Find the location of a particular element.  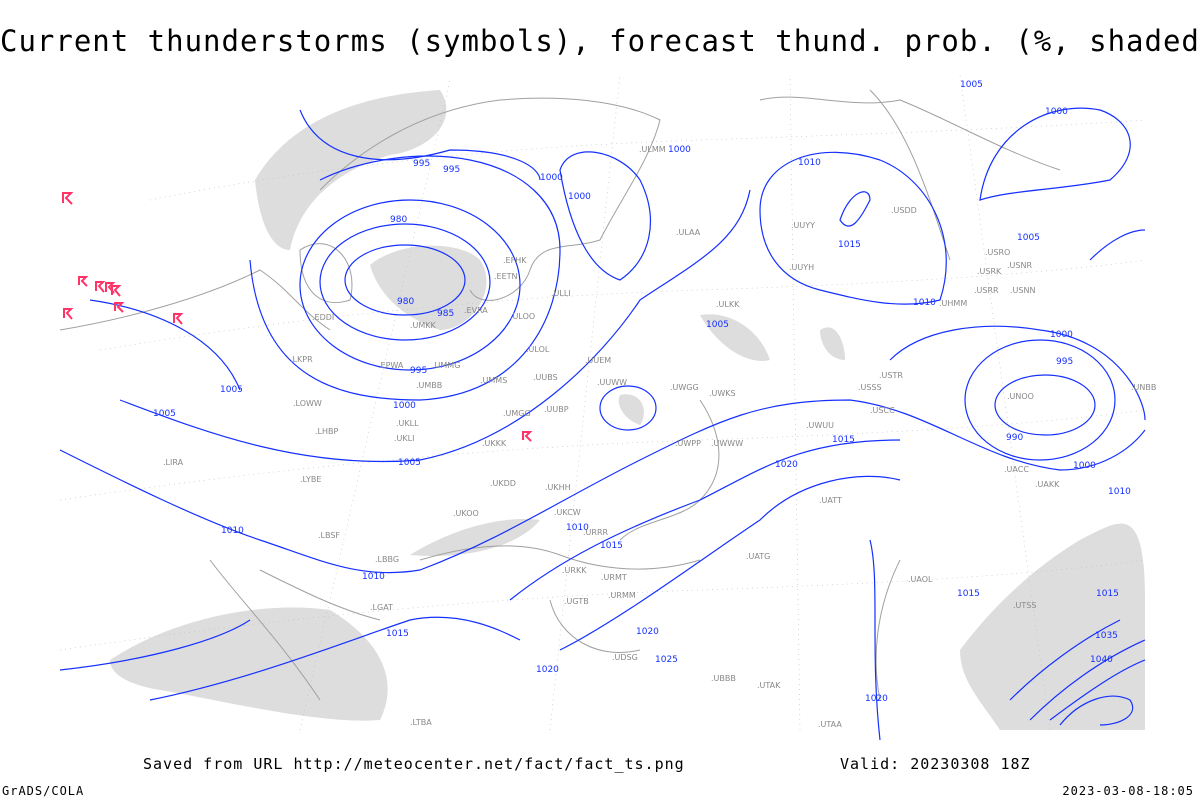

station-label: .LTBA is located at coordinates (421, 722).